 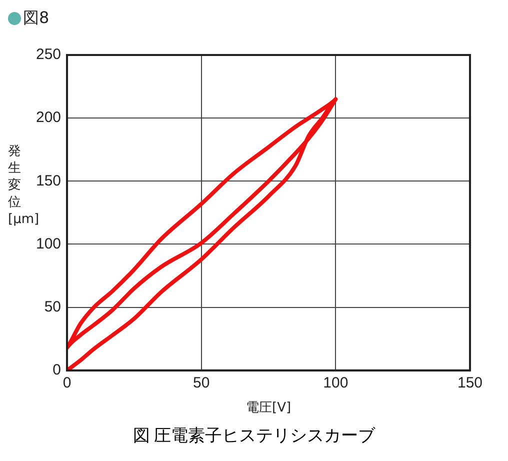 What do you see at coordinates (269, 408) in the screenshot?
I see `x-axis-title: 電圧[V]` at bounding box center [269, 408].